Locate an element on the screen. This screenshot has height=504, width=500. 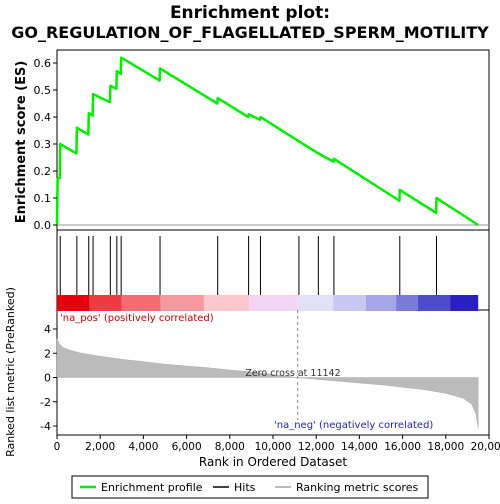
legend-metric-label: Ranking metric scores is located at coordinates (357, 487).